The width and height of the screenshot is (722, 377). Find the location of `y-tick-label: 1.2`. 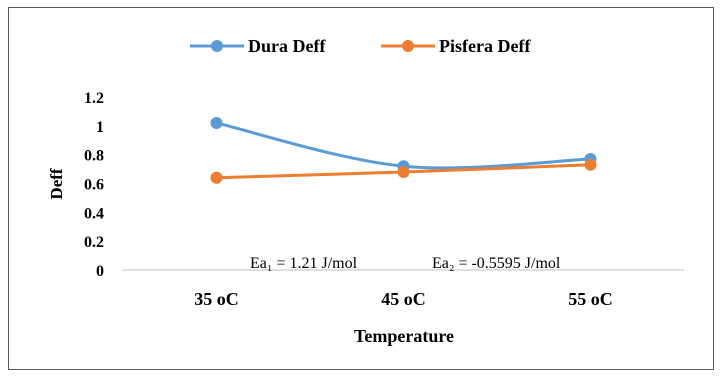

y-tick-label: 1.2 is located at coordinates (94, 98).